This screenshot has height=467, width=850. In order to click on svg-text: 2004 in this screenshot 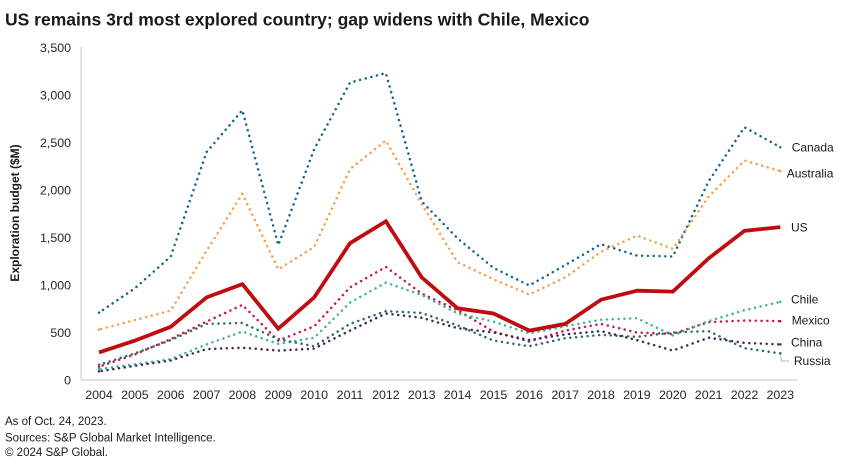, I will do `click(99, 395)`.